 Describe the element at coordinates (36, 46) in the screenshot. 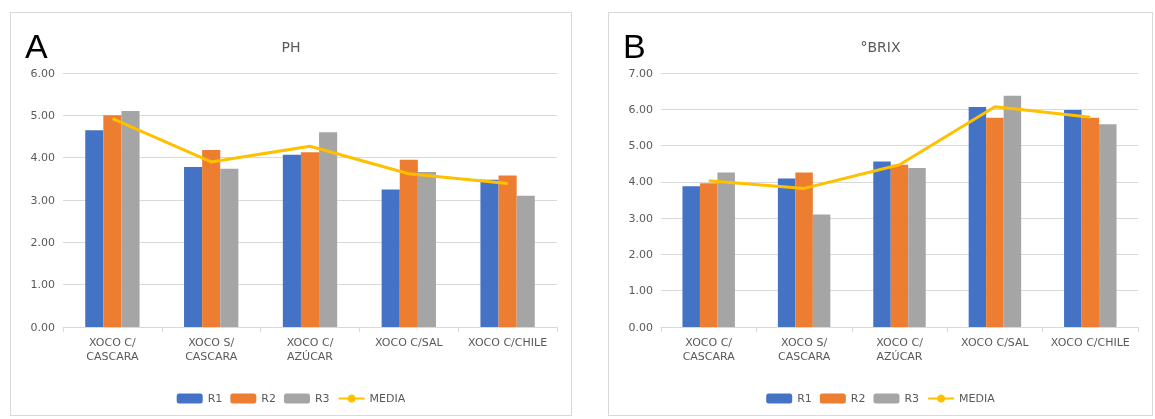

I see `text: A` at that location.